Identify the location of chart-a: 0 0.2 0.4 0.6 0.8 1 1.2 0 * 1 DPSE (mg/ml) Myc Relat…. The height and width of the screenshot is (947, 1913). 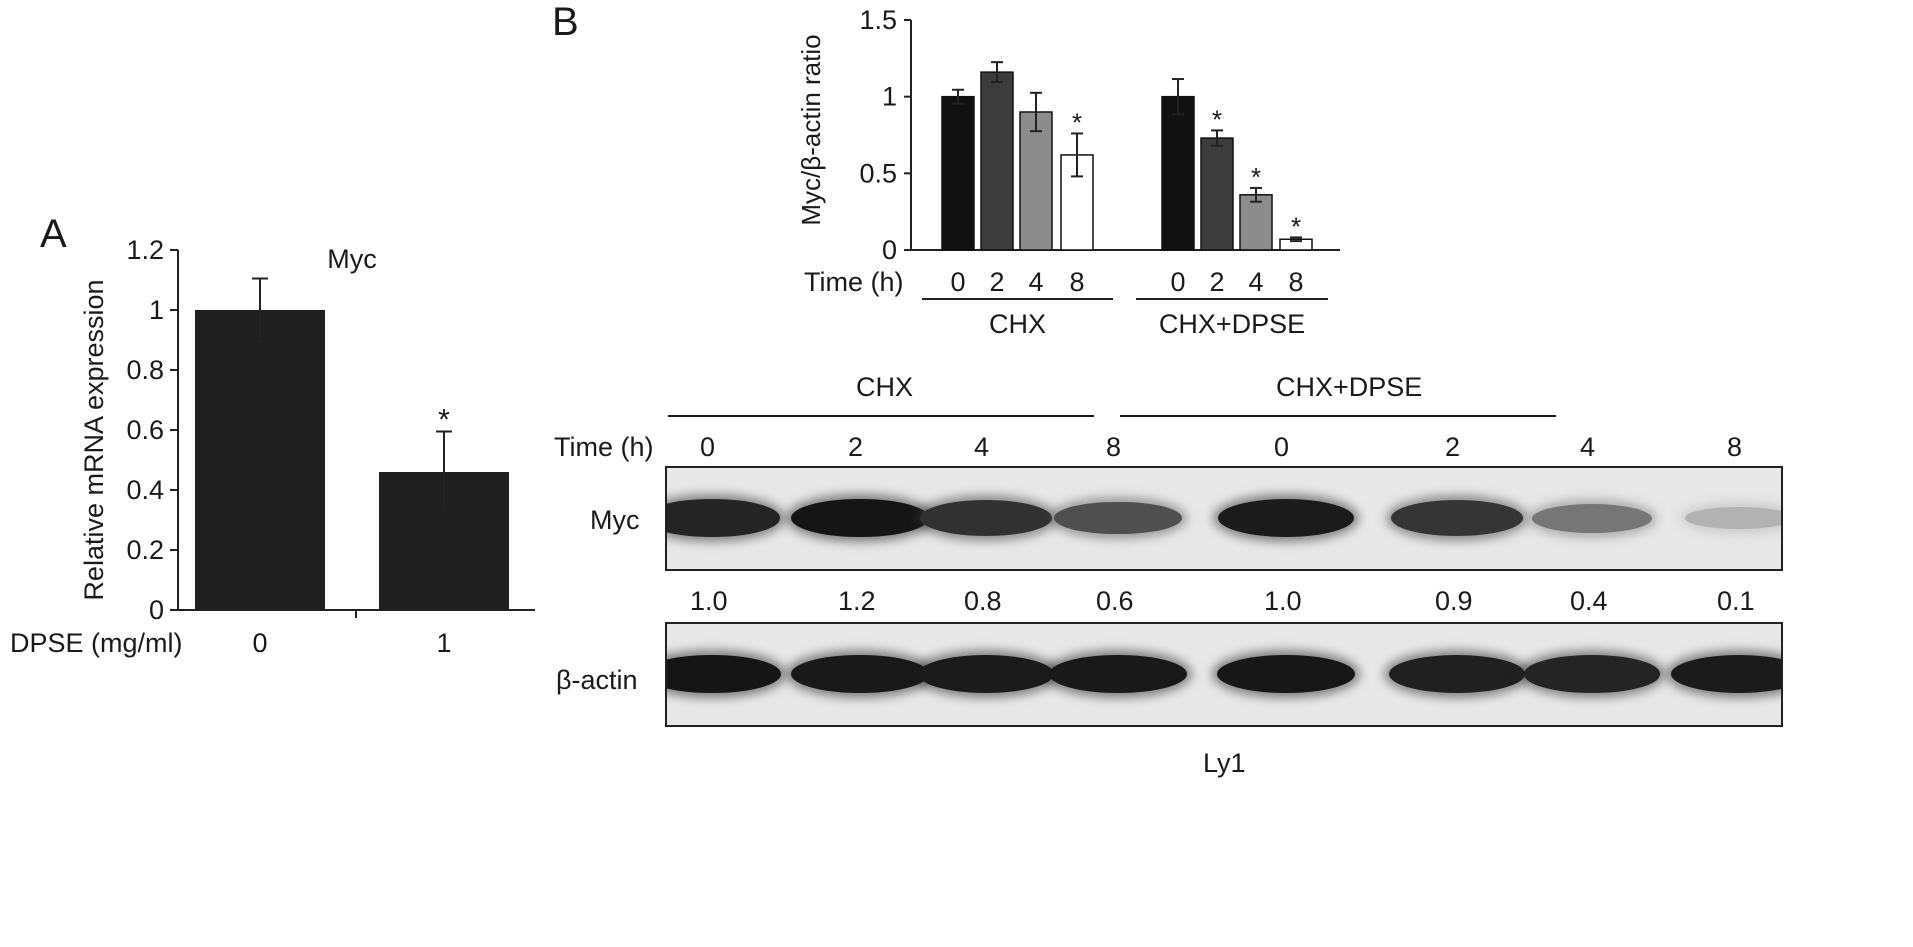
(272, 446).